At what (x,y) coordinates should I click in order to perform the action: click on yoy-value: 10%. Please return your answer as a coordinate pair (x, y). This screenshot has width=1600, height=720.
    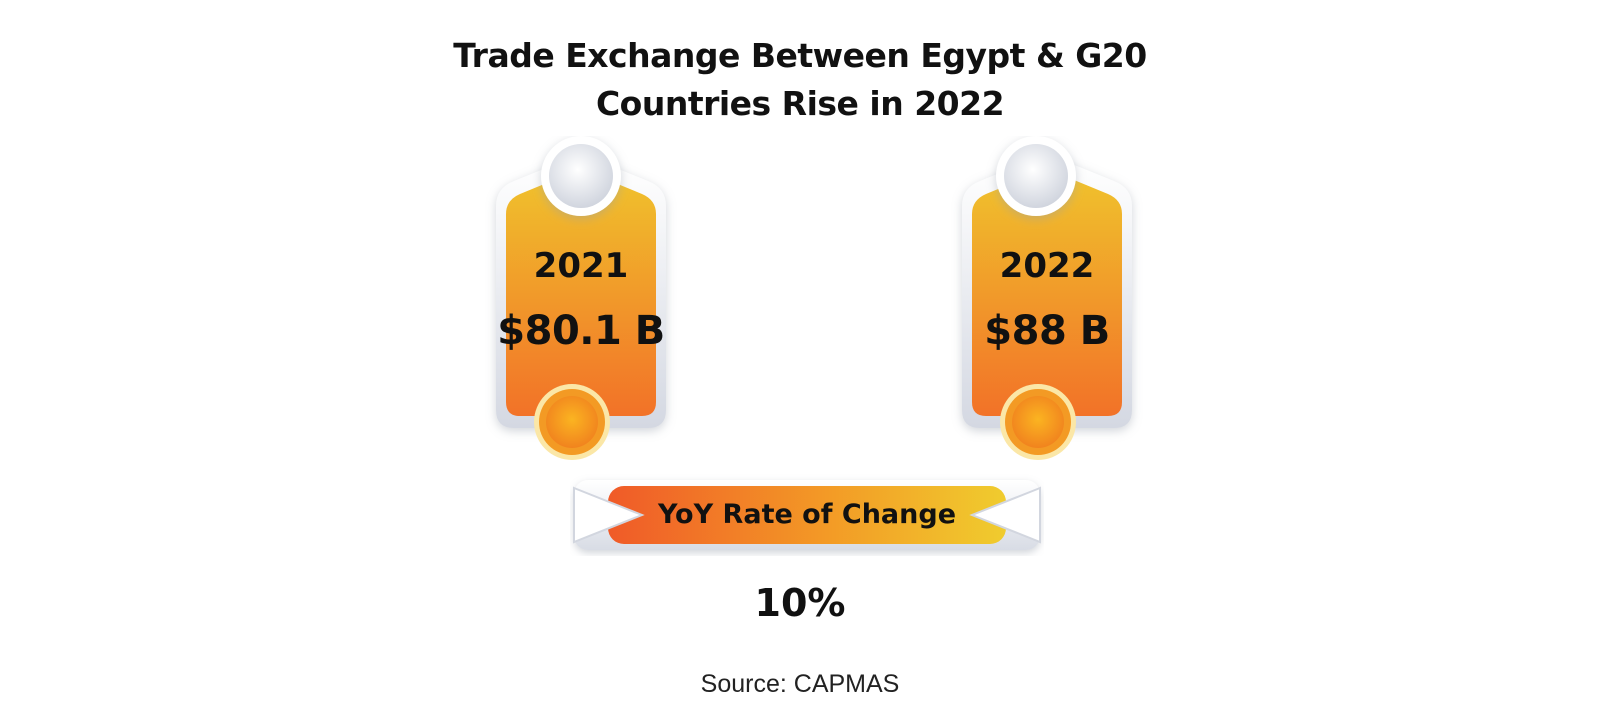
    Looking at the image, I should click on (800, 603).